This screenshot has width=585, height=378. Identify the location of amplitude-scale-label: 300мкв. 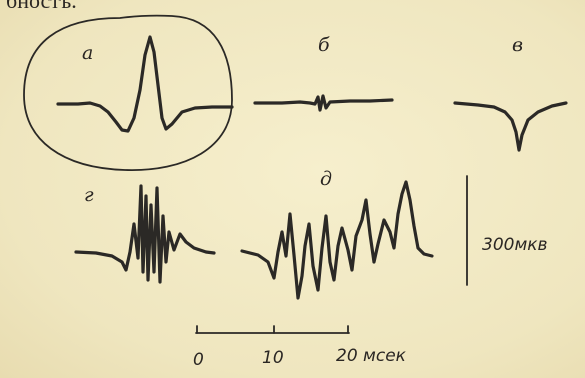
(515, 245).